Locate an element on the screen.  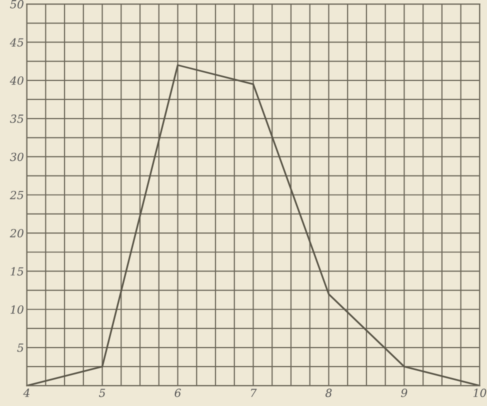
x-tick-label: 7 is located at coordinates (254, 392).